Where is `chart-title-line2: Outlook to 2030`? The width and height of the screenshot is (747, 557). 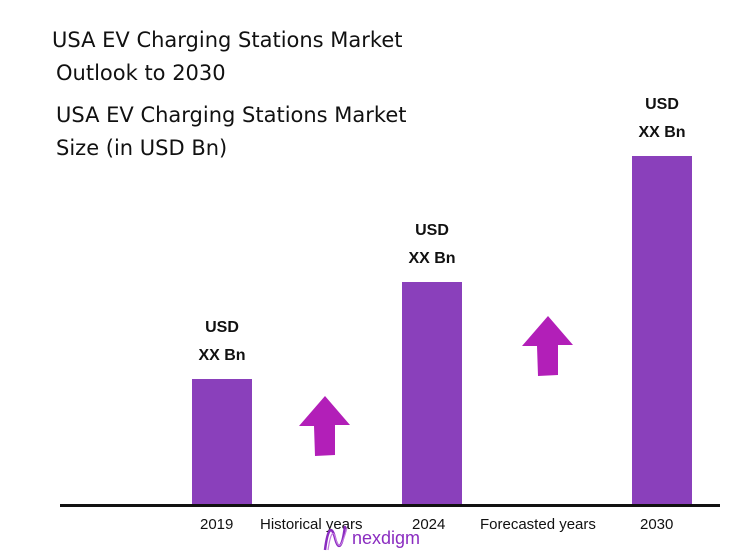 chart-title-line2: Outlook to 2030 is located at coordinates (141, 73).